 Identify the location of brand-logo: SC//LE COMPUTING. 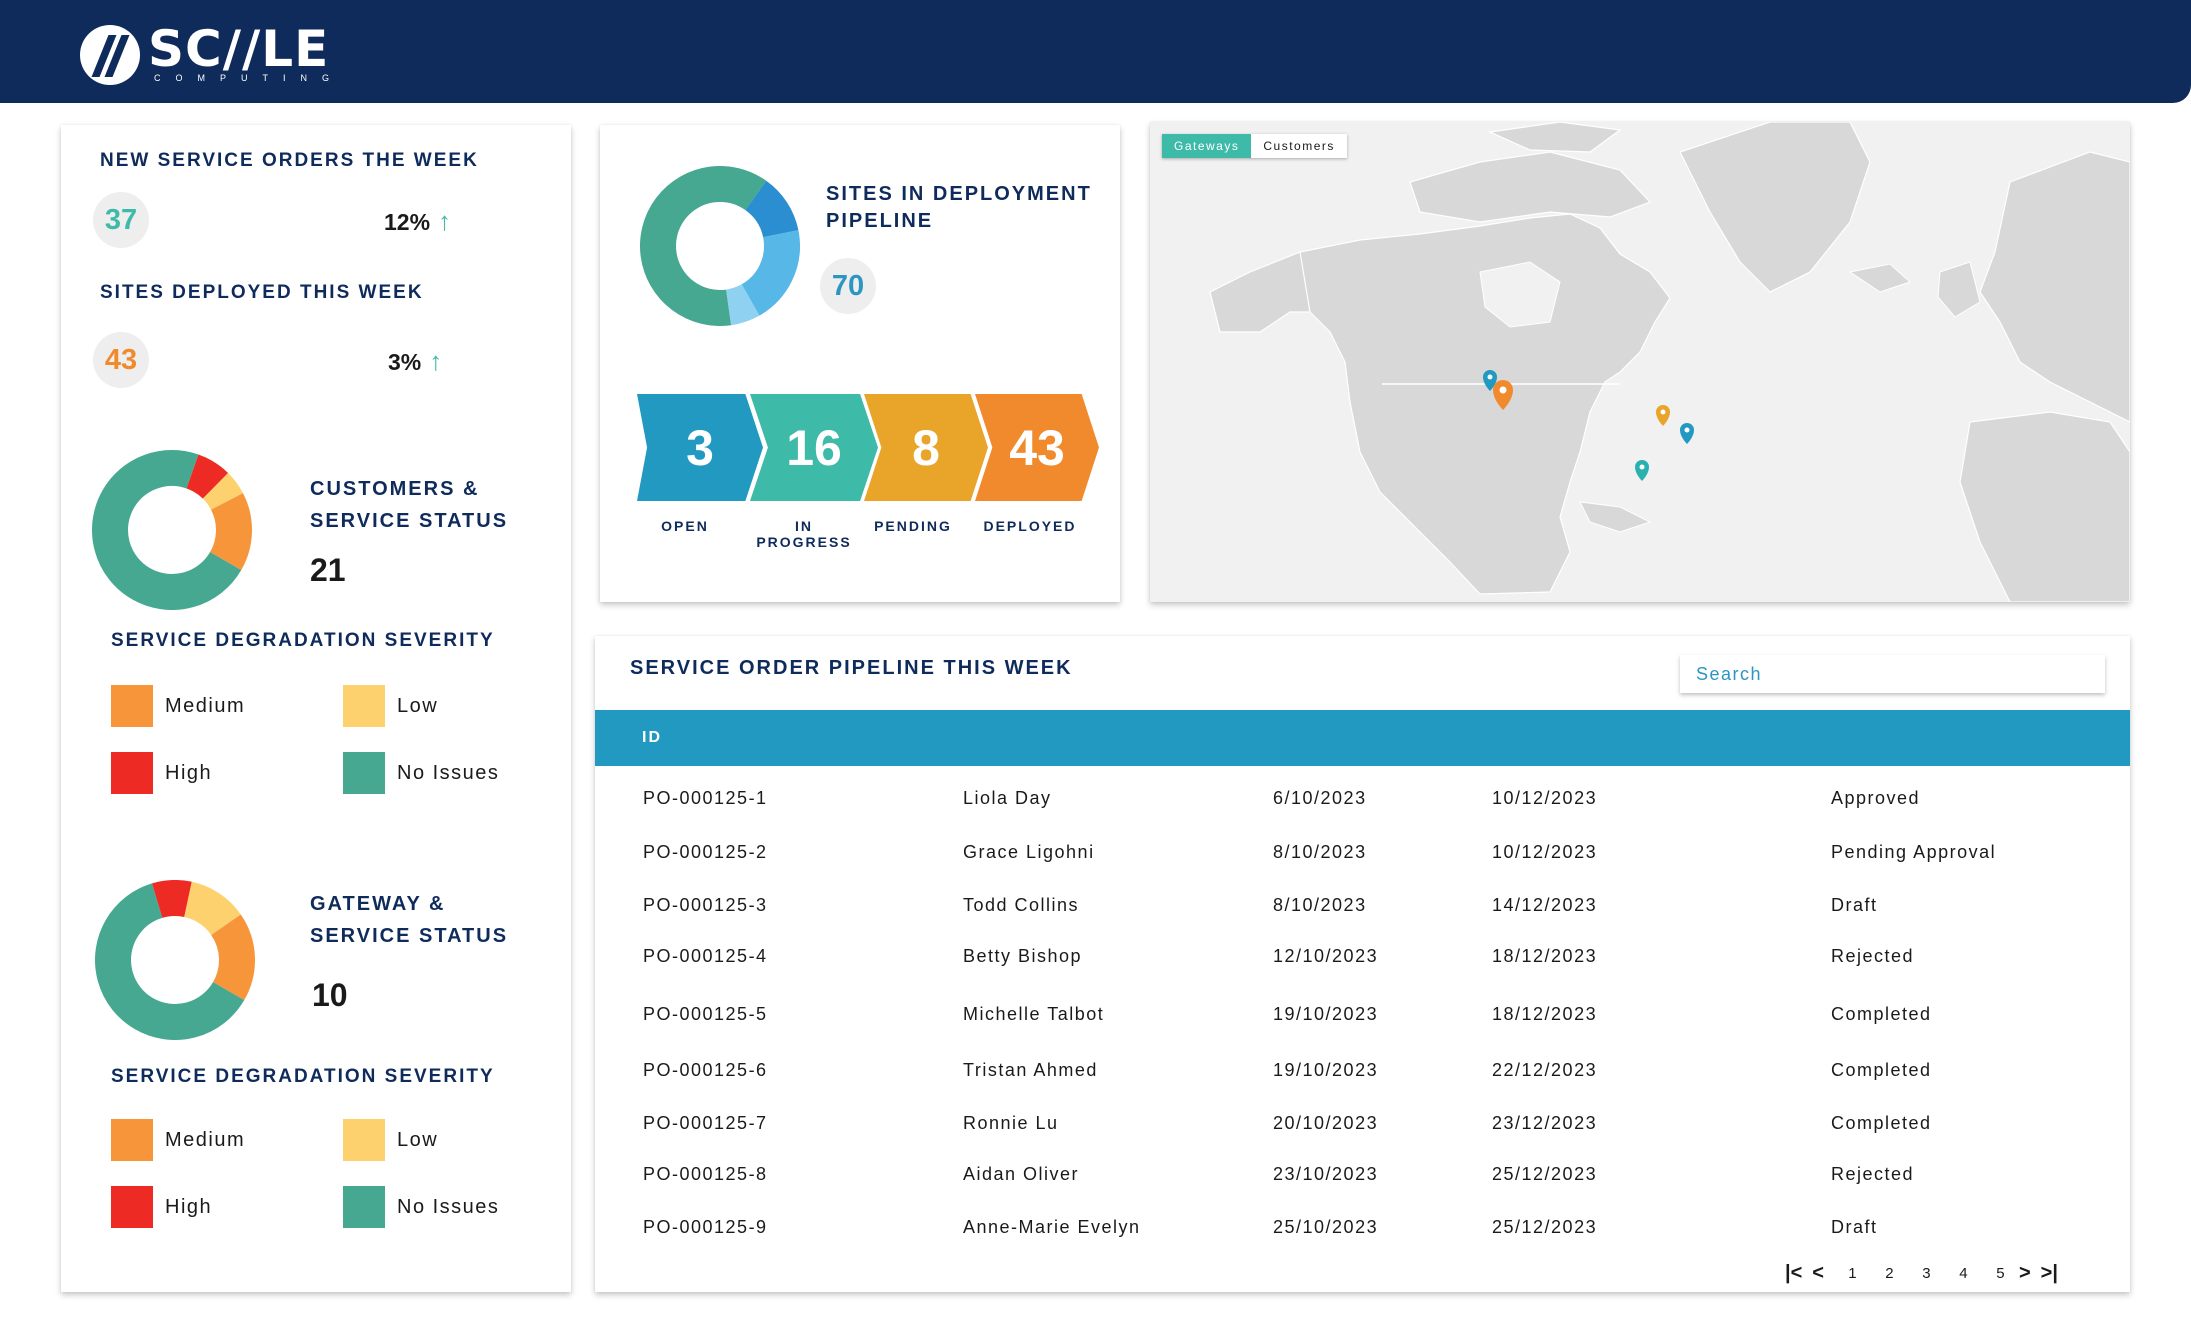
(212, 55).